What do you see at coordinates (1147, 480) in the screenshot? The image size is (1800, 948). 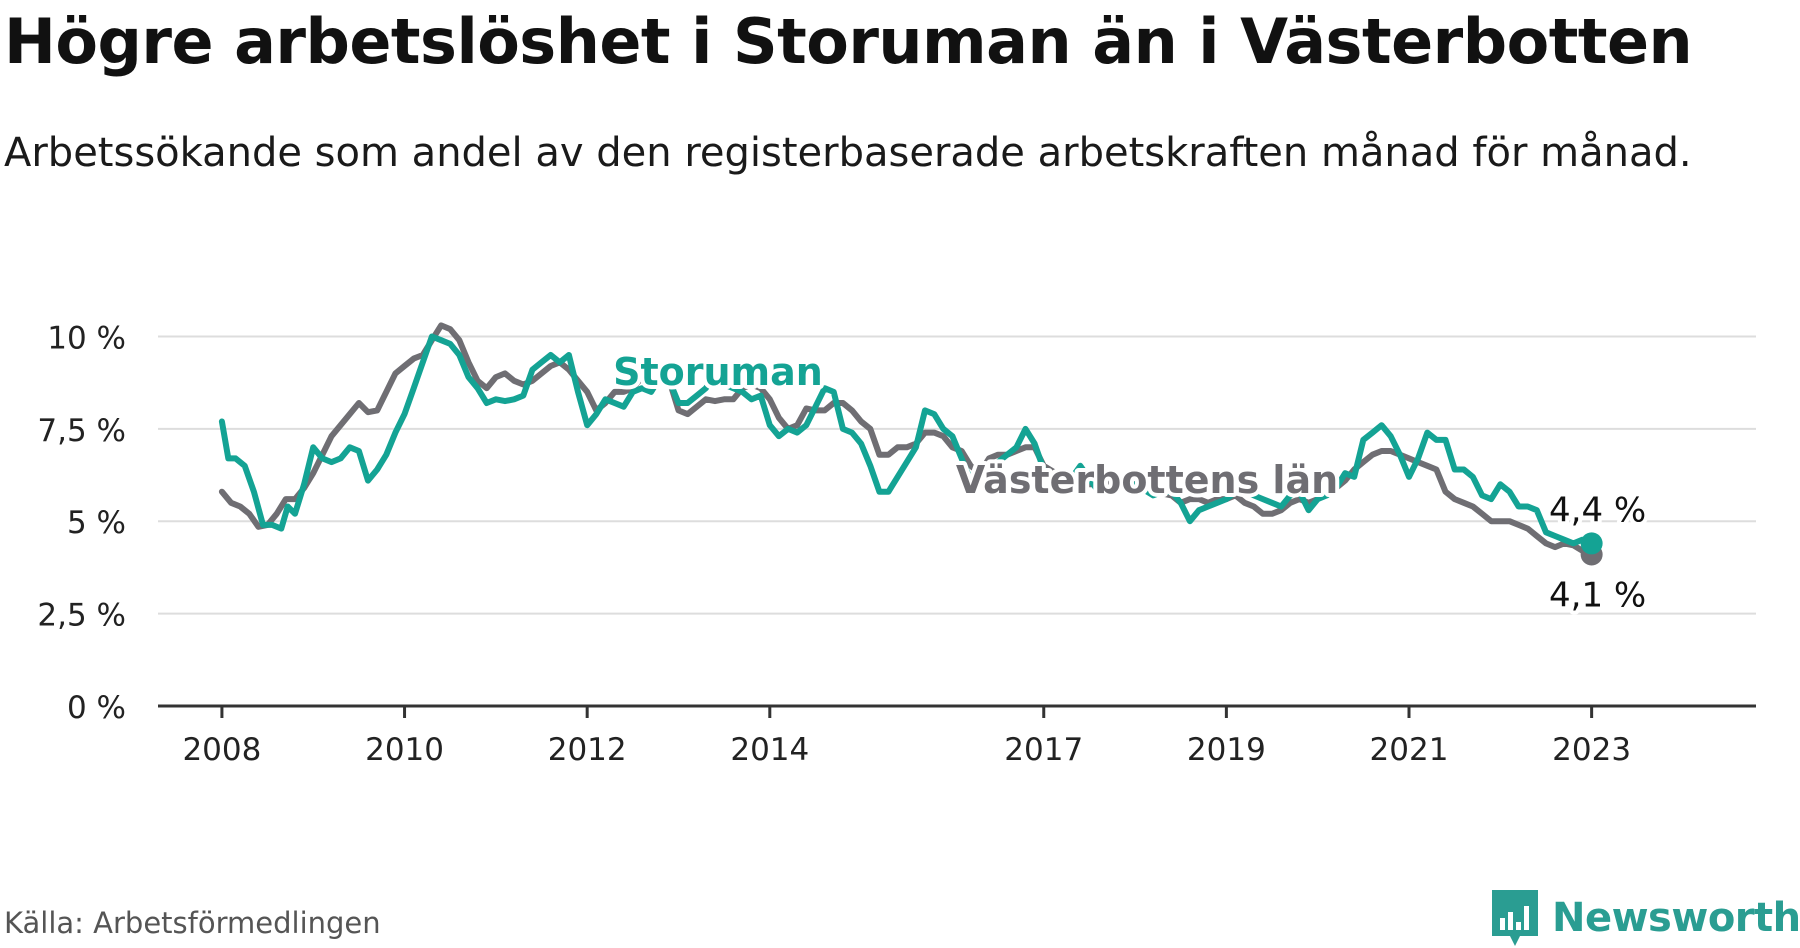 I see `series-label-vasterbotten: Västerbottens län` at bounding box center [1147, 480].